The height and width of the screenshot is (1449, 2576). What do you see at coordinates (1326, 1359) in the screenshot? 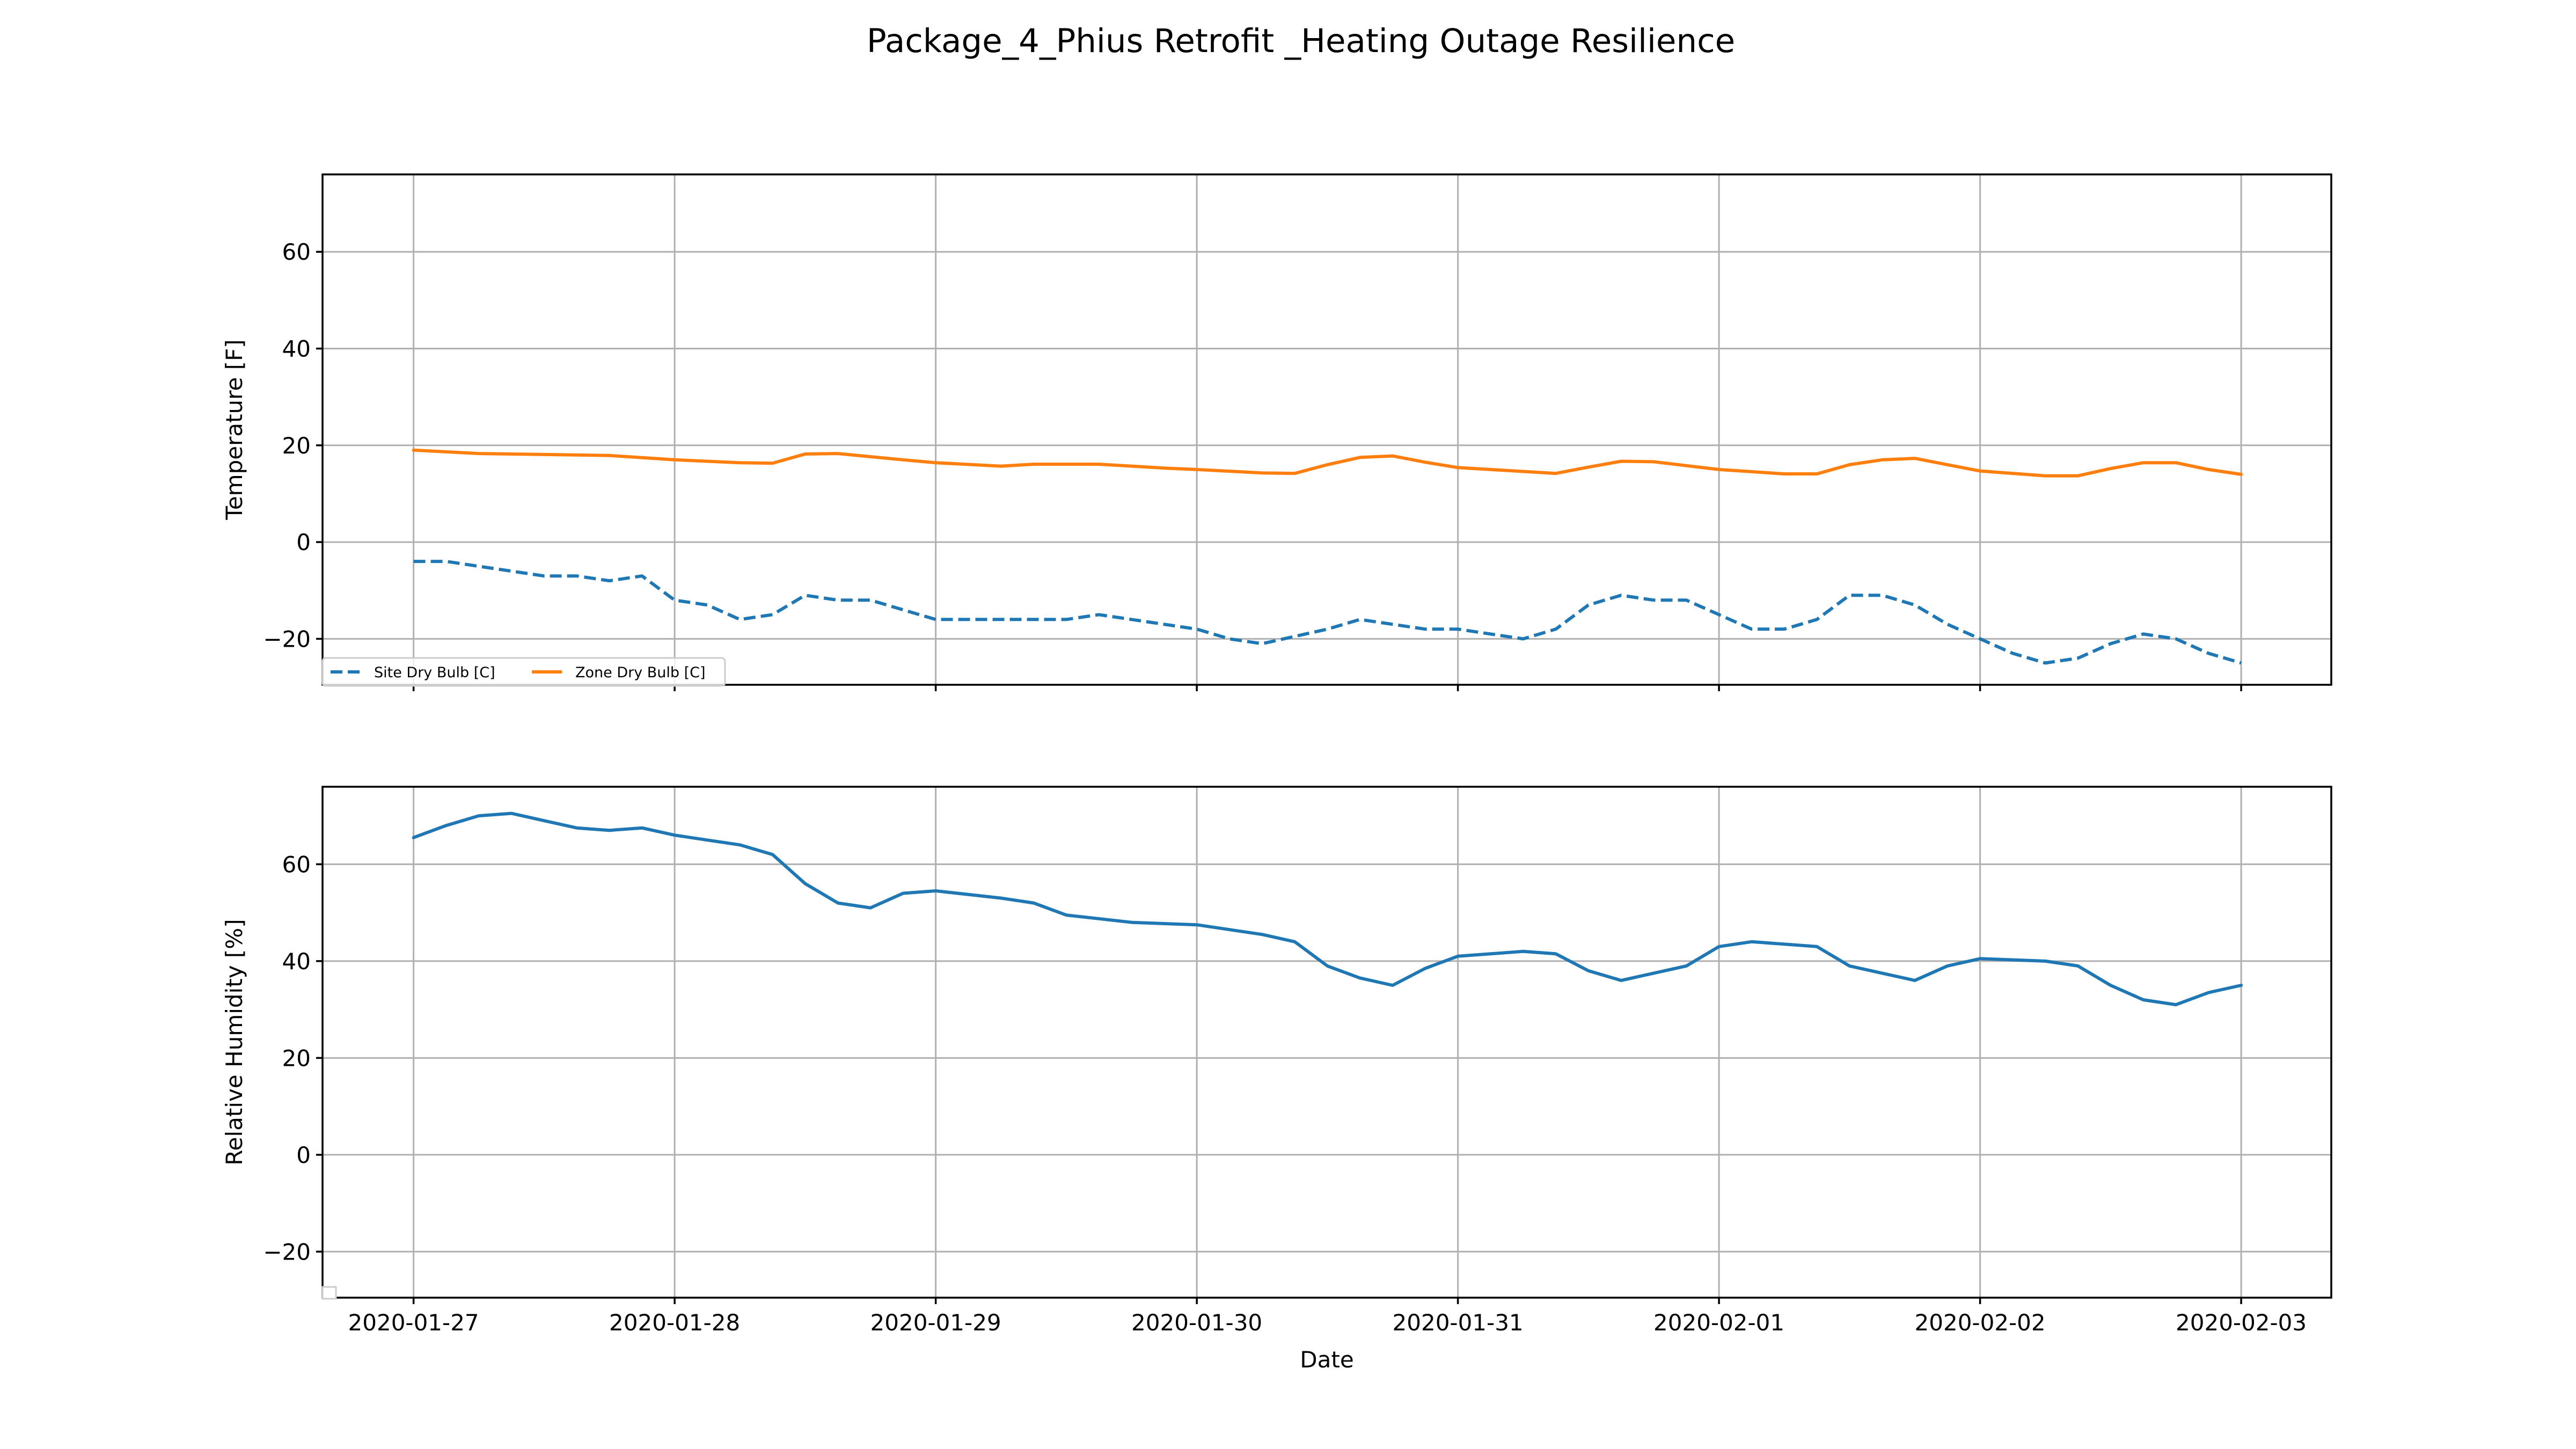
I see `humidity-x-axis-label: Date` at bounding box center [1326, 1359].